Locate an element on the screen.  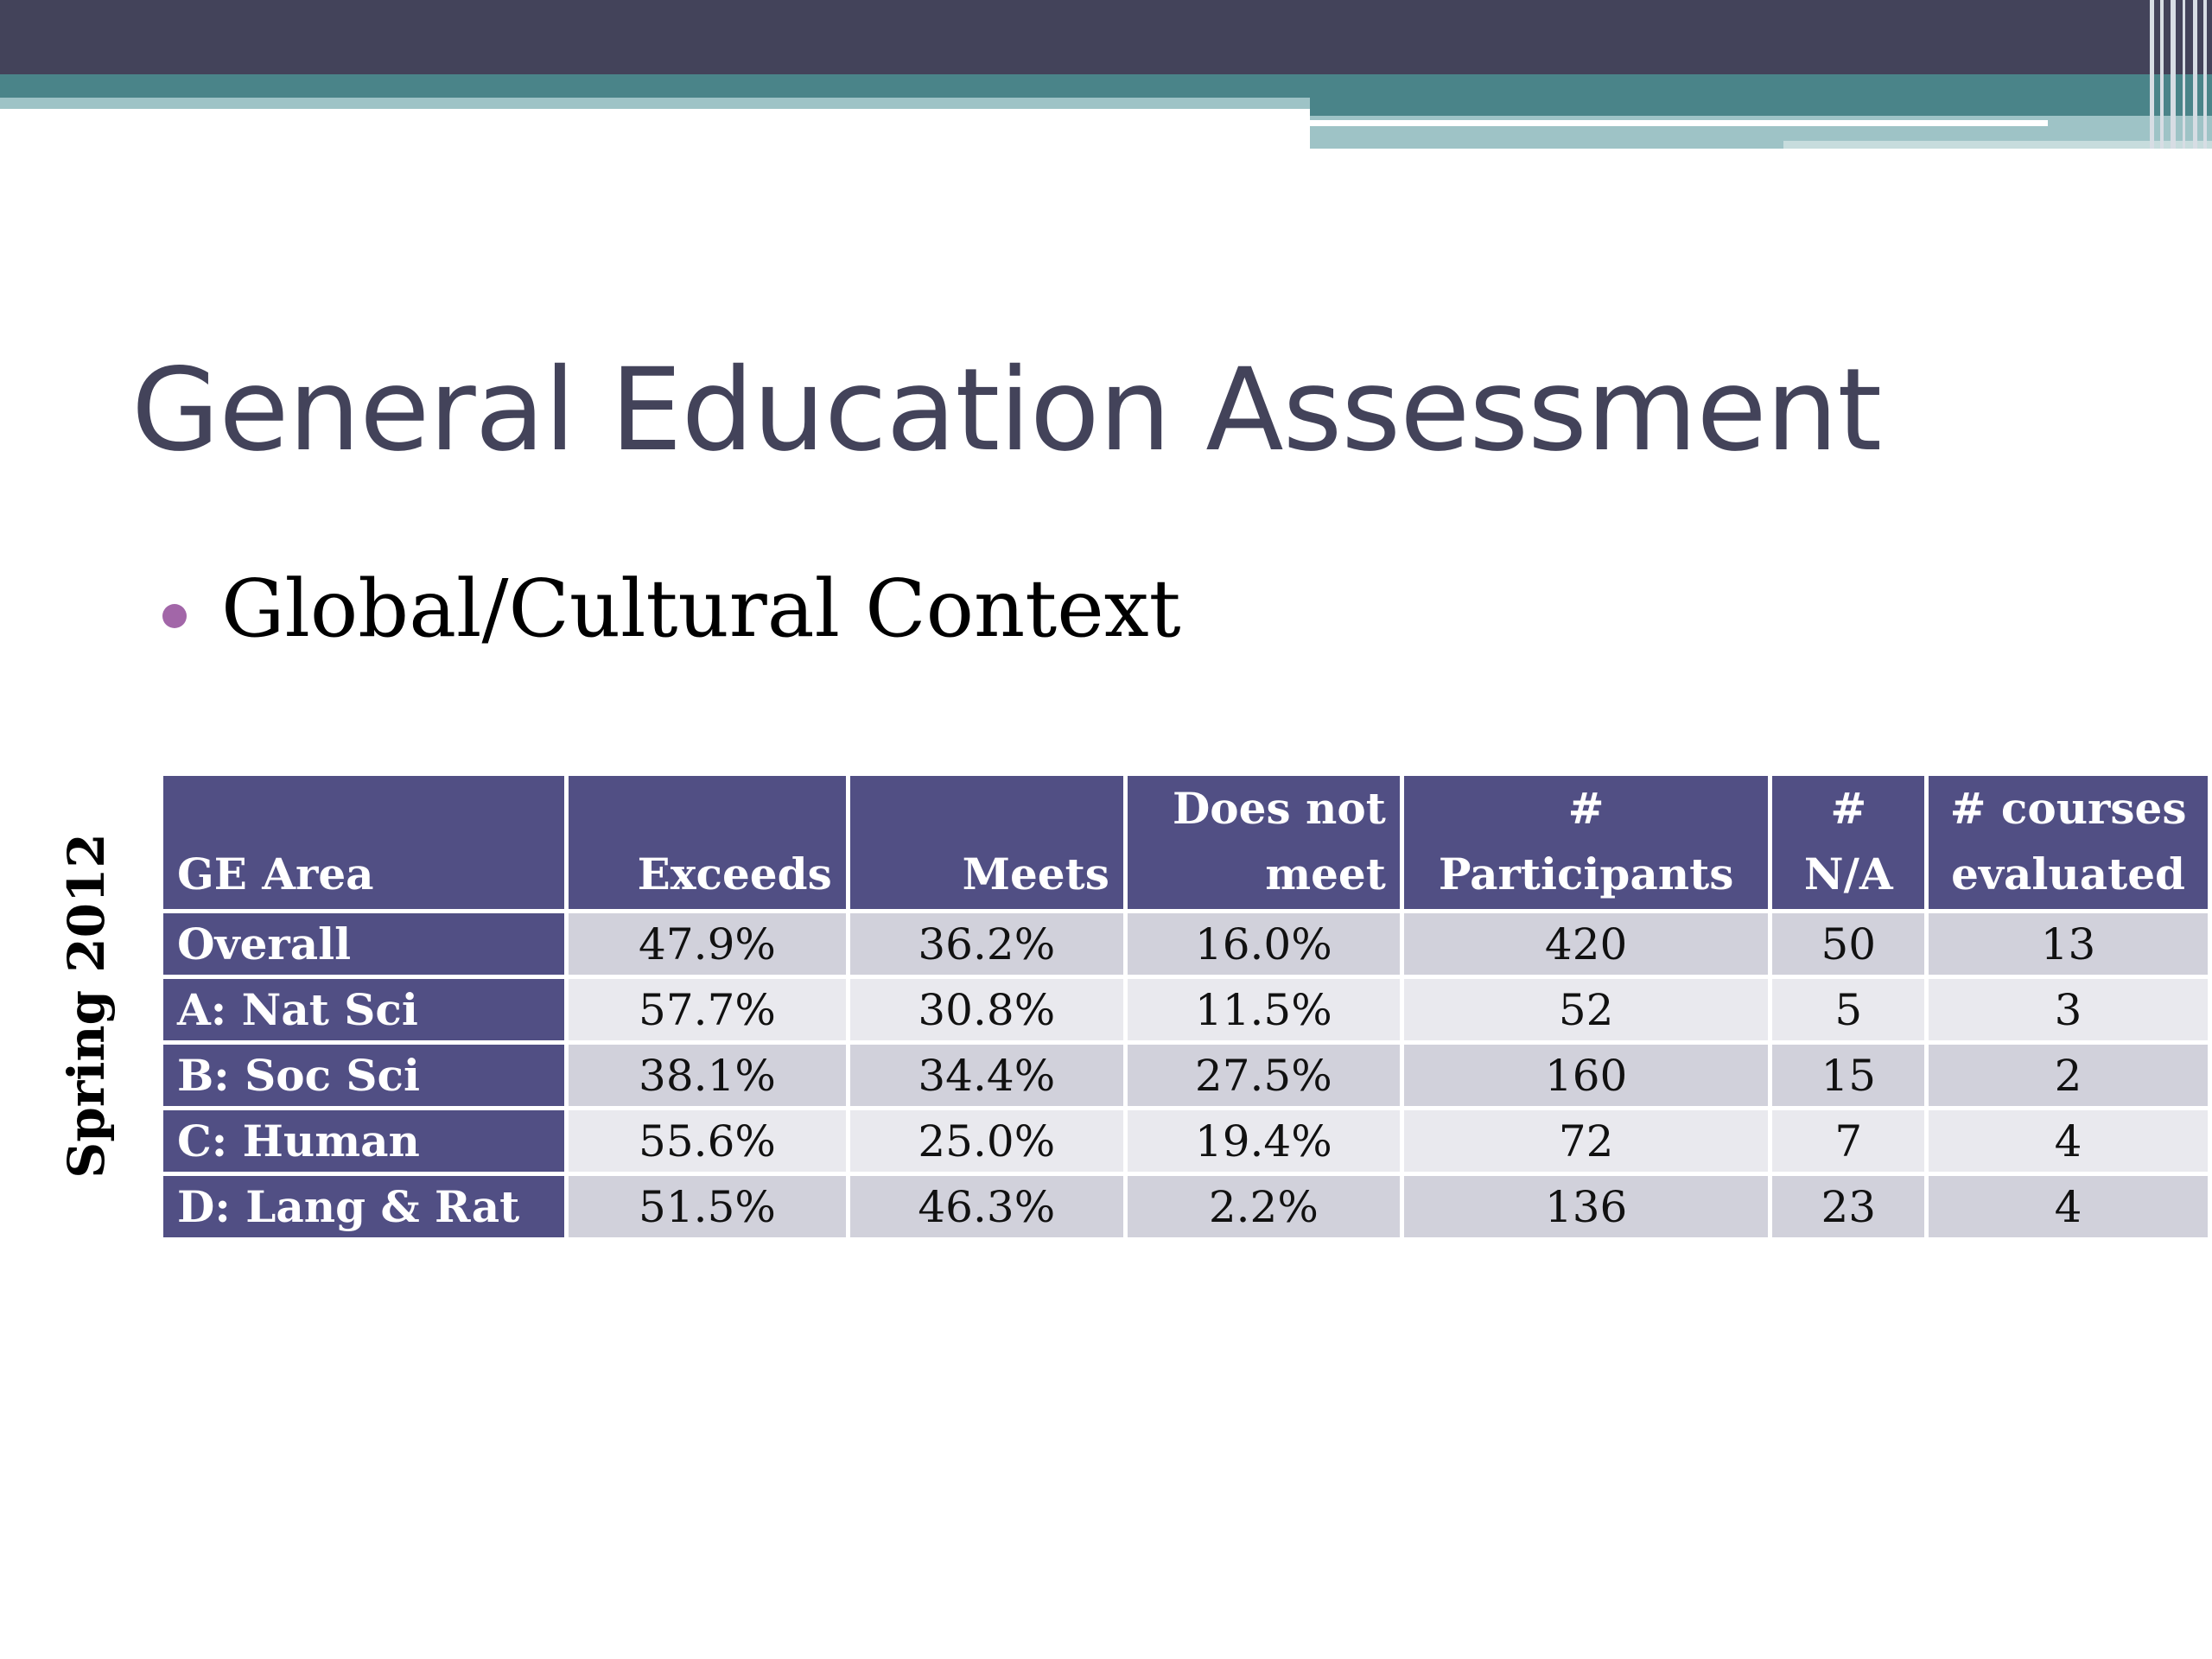
table-cell-does-not-meet: 19.4% is located at coordinates (1263, 1141).